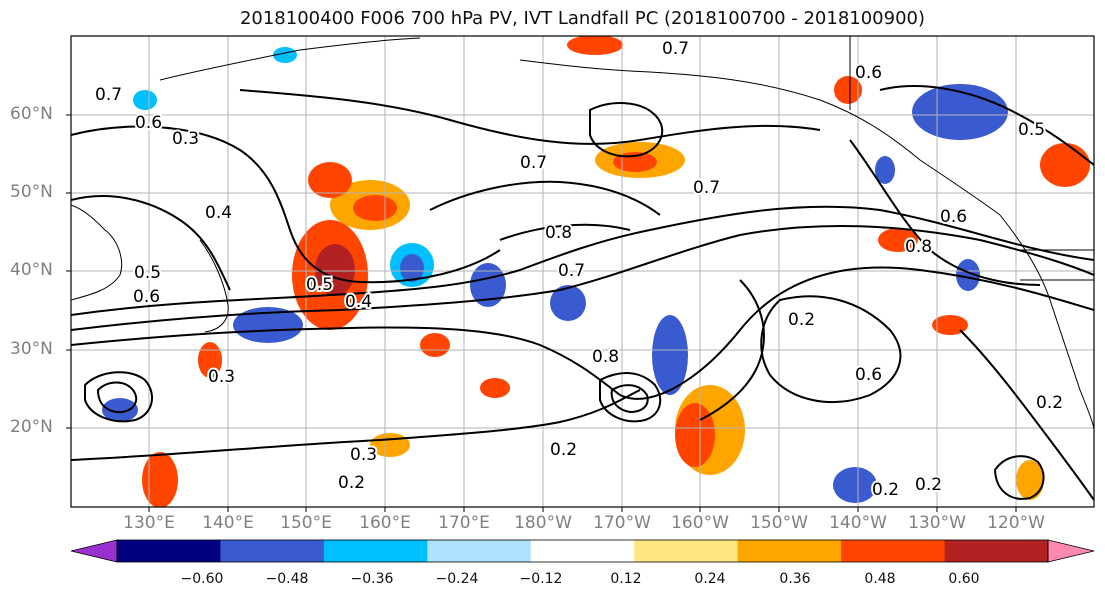  Describe the element at coordinates (622, 523) in the screenshot. I see `lon-label-170w: 170°W` at that location.